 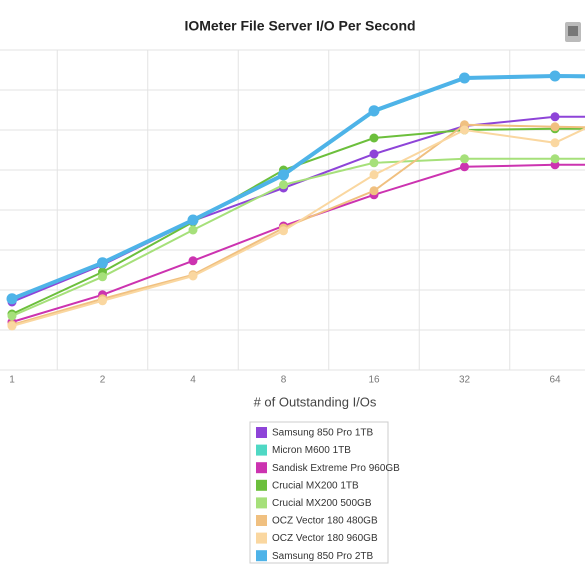 What do you see at coordinates (465, 380) in the screenshot?
I see `x-tick-label: 32` at bounding box center [465, 380].